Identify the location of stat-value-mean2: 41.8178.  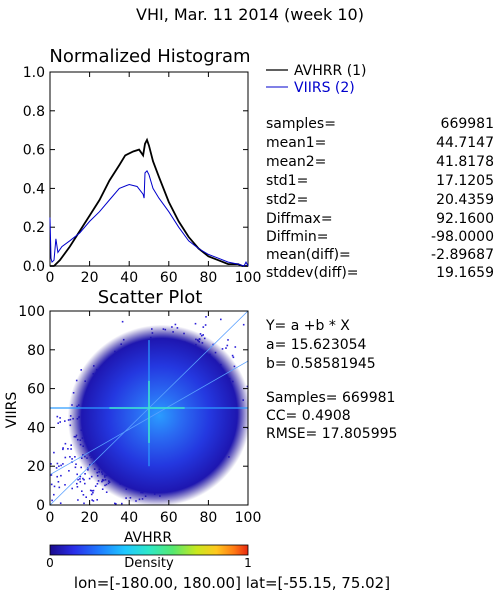
(465, 162).